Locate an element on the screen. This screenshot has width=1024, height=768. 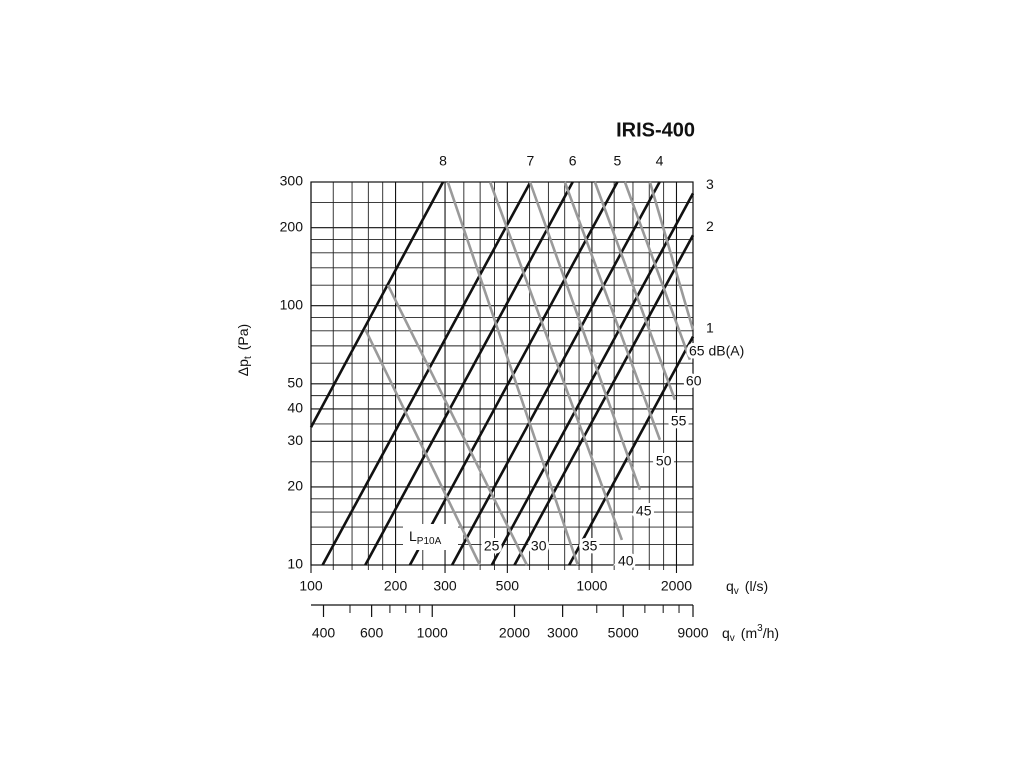
x2-tick-label: 9000 is located at coordinates (692, 633).